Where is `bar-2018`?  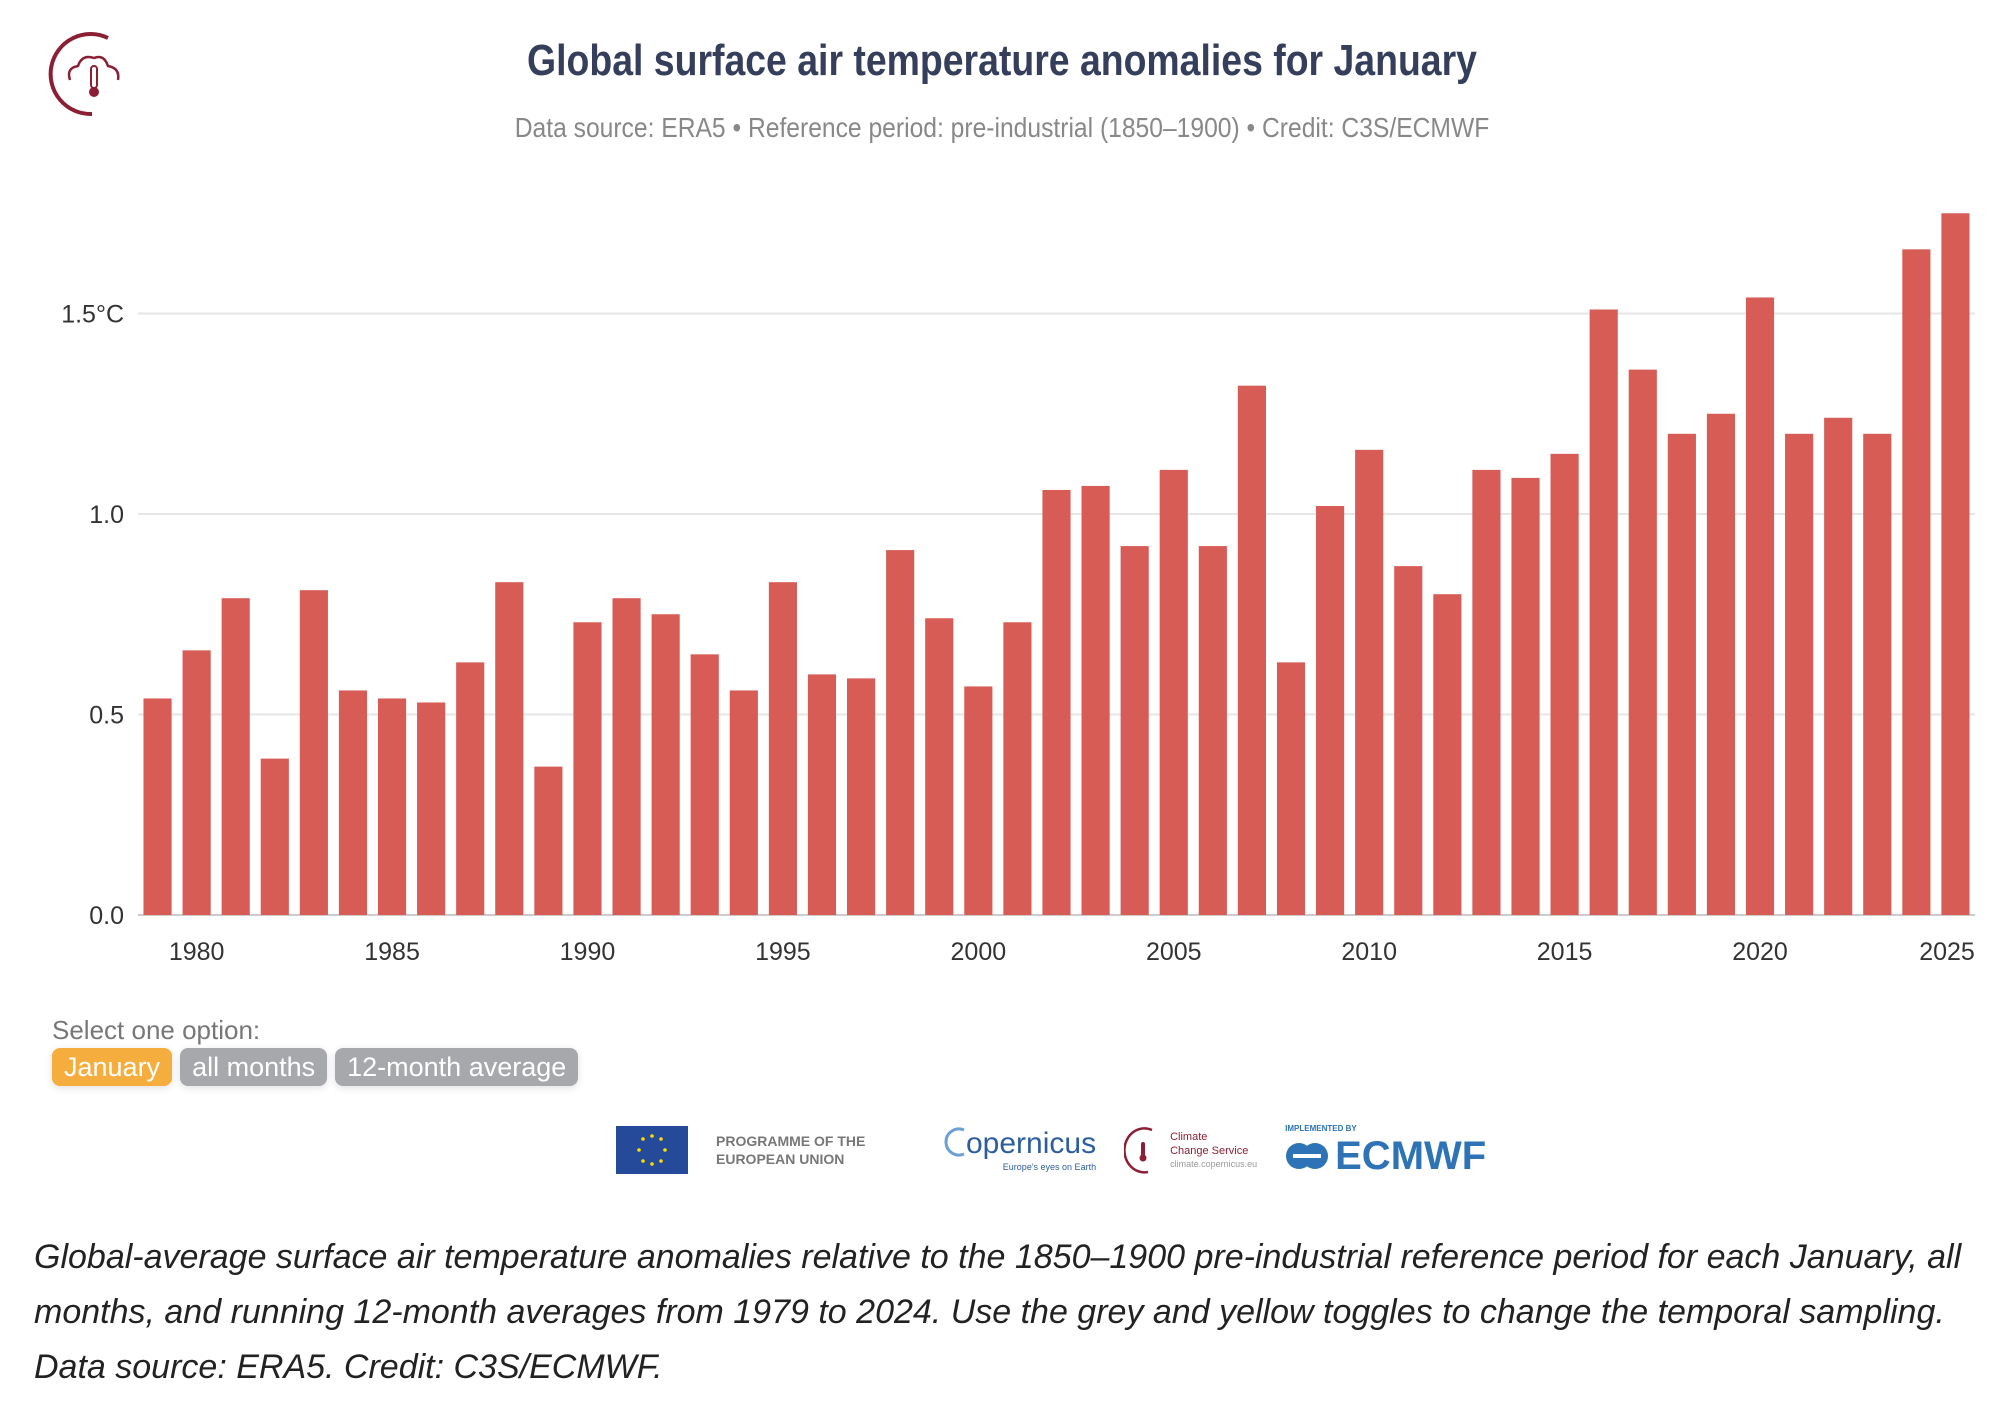
bar-2018 is located at coordinates (1681, 674).